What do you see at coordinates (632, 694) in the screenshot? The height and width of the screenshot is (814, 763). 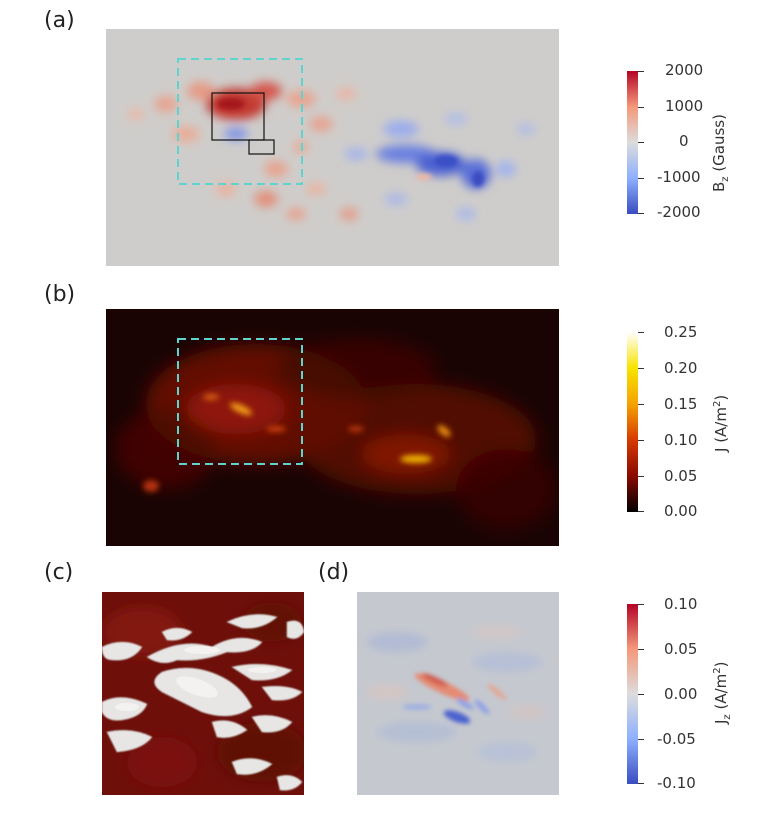 I see `jz-colorbar` at bounding box center [632, 694].